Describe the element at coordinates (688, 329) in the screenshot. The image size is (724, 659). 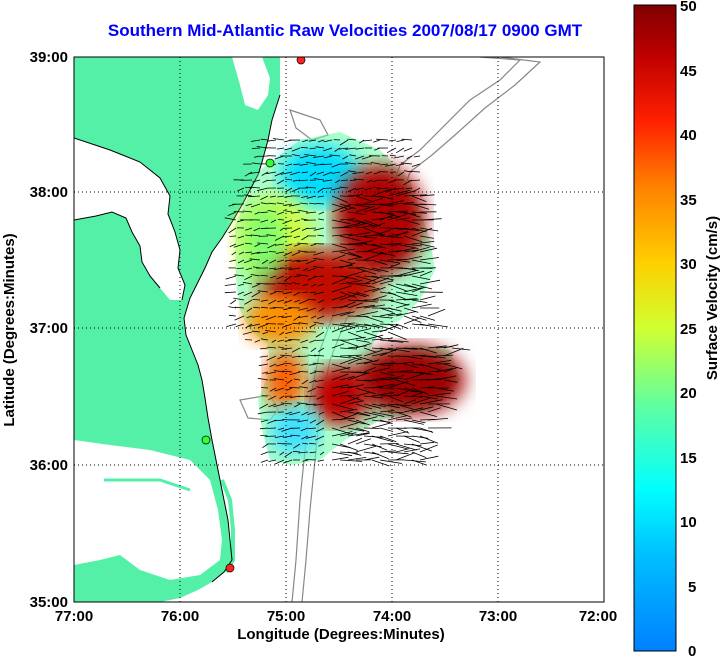
I see `colorbar-ticks: 50 45 40 35 30 25 20 15 10 5 0` at that location.